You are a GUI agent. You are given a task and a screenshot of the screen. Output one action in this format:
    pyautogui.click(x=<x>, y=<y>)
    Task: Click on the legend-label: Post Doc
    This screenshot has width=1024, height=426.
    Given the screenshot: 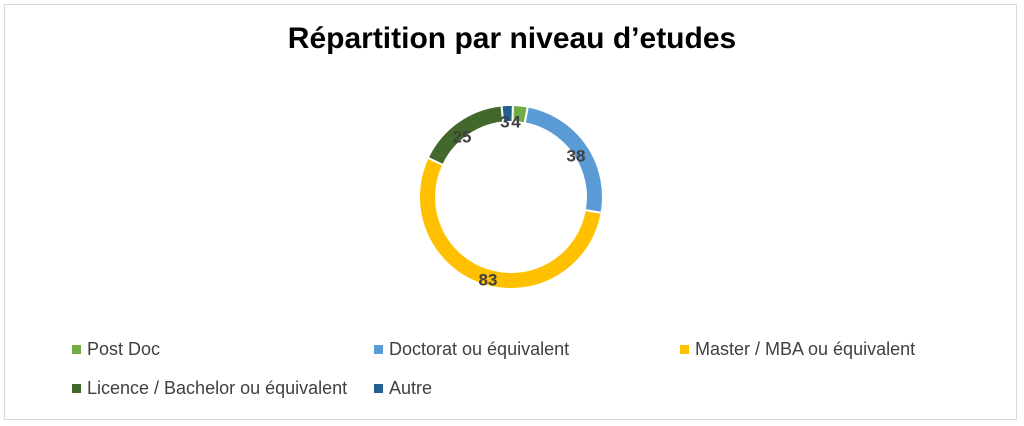 What is the action you would take?
    pyautogui.click(x=124, y=349)
    